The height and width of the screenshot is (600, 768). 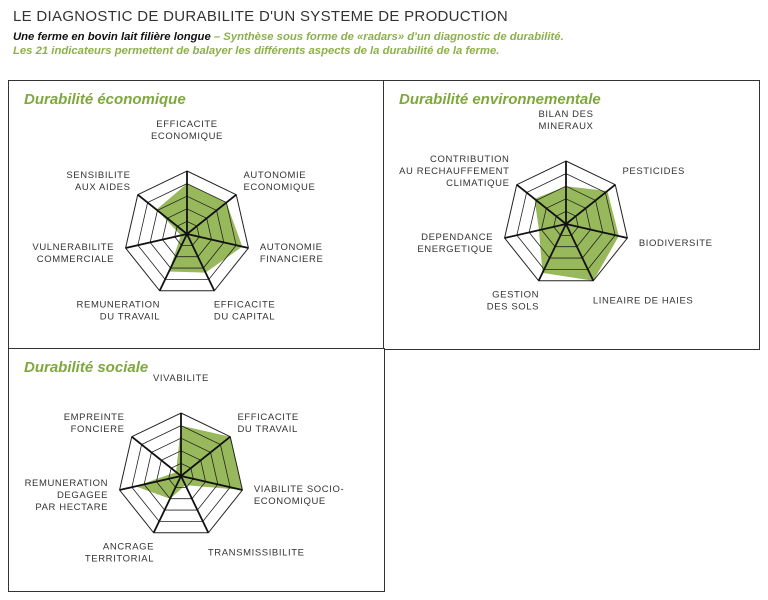 What do you see at coordinates (515, 295) in the screenshot?
I see `axis-label-line: GESTION` at bounding box center [515, 295].